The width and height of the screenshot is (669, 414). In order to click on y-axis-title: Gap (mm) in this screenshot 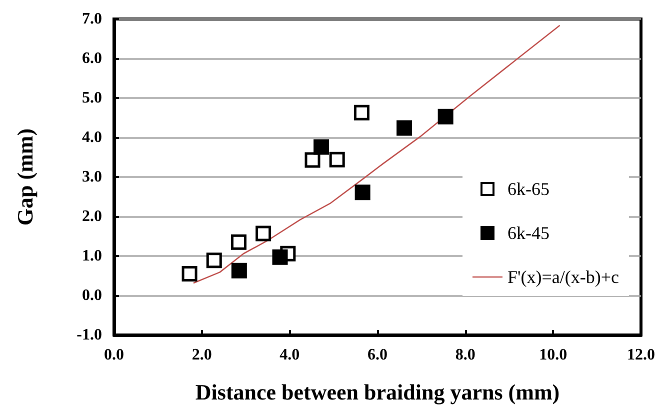, I will do `click(25, 177)`.